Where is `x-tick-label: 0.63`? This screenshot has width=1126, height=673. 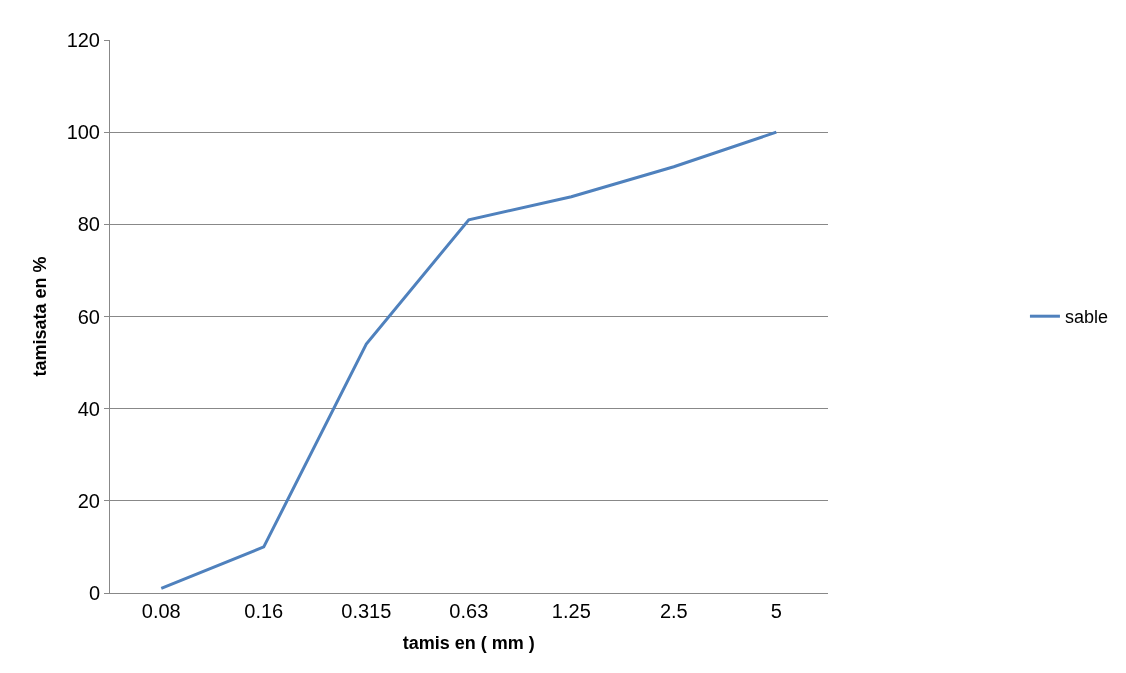
x-tick-label: 0.63 is located at coordinates (469, 611).